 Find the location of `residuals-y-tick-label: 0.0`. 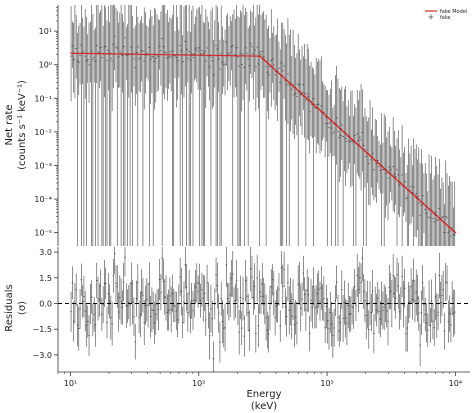

residuals-y-tick-label: 0.0 is located at coordinates (45, 304).